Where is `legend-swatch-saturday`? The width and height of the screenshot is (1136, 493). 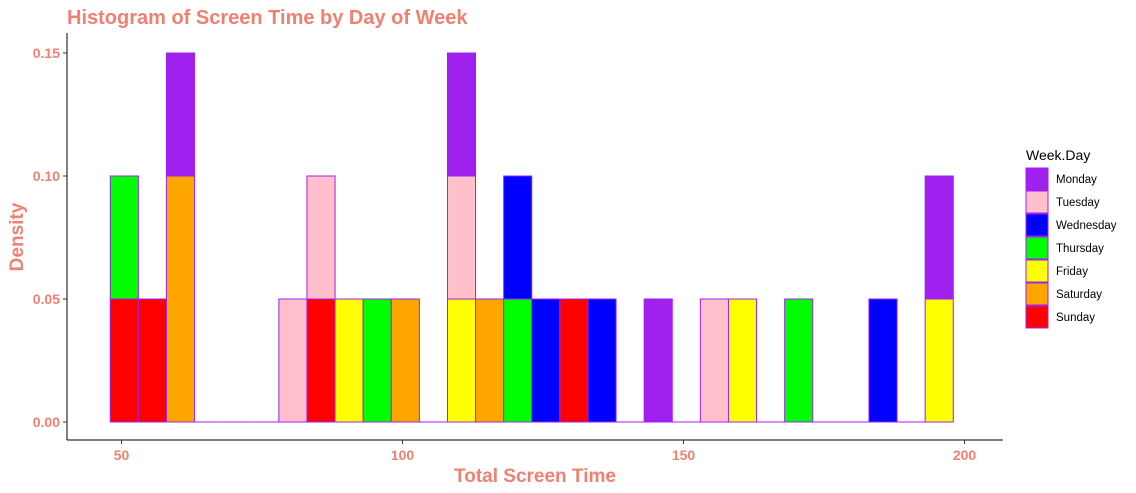
legend-swatch-saturday is located at coordinates (1037, 294).